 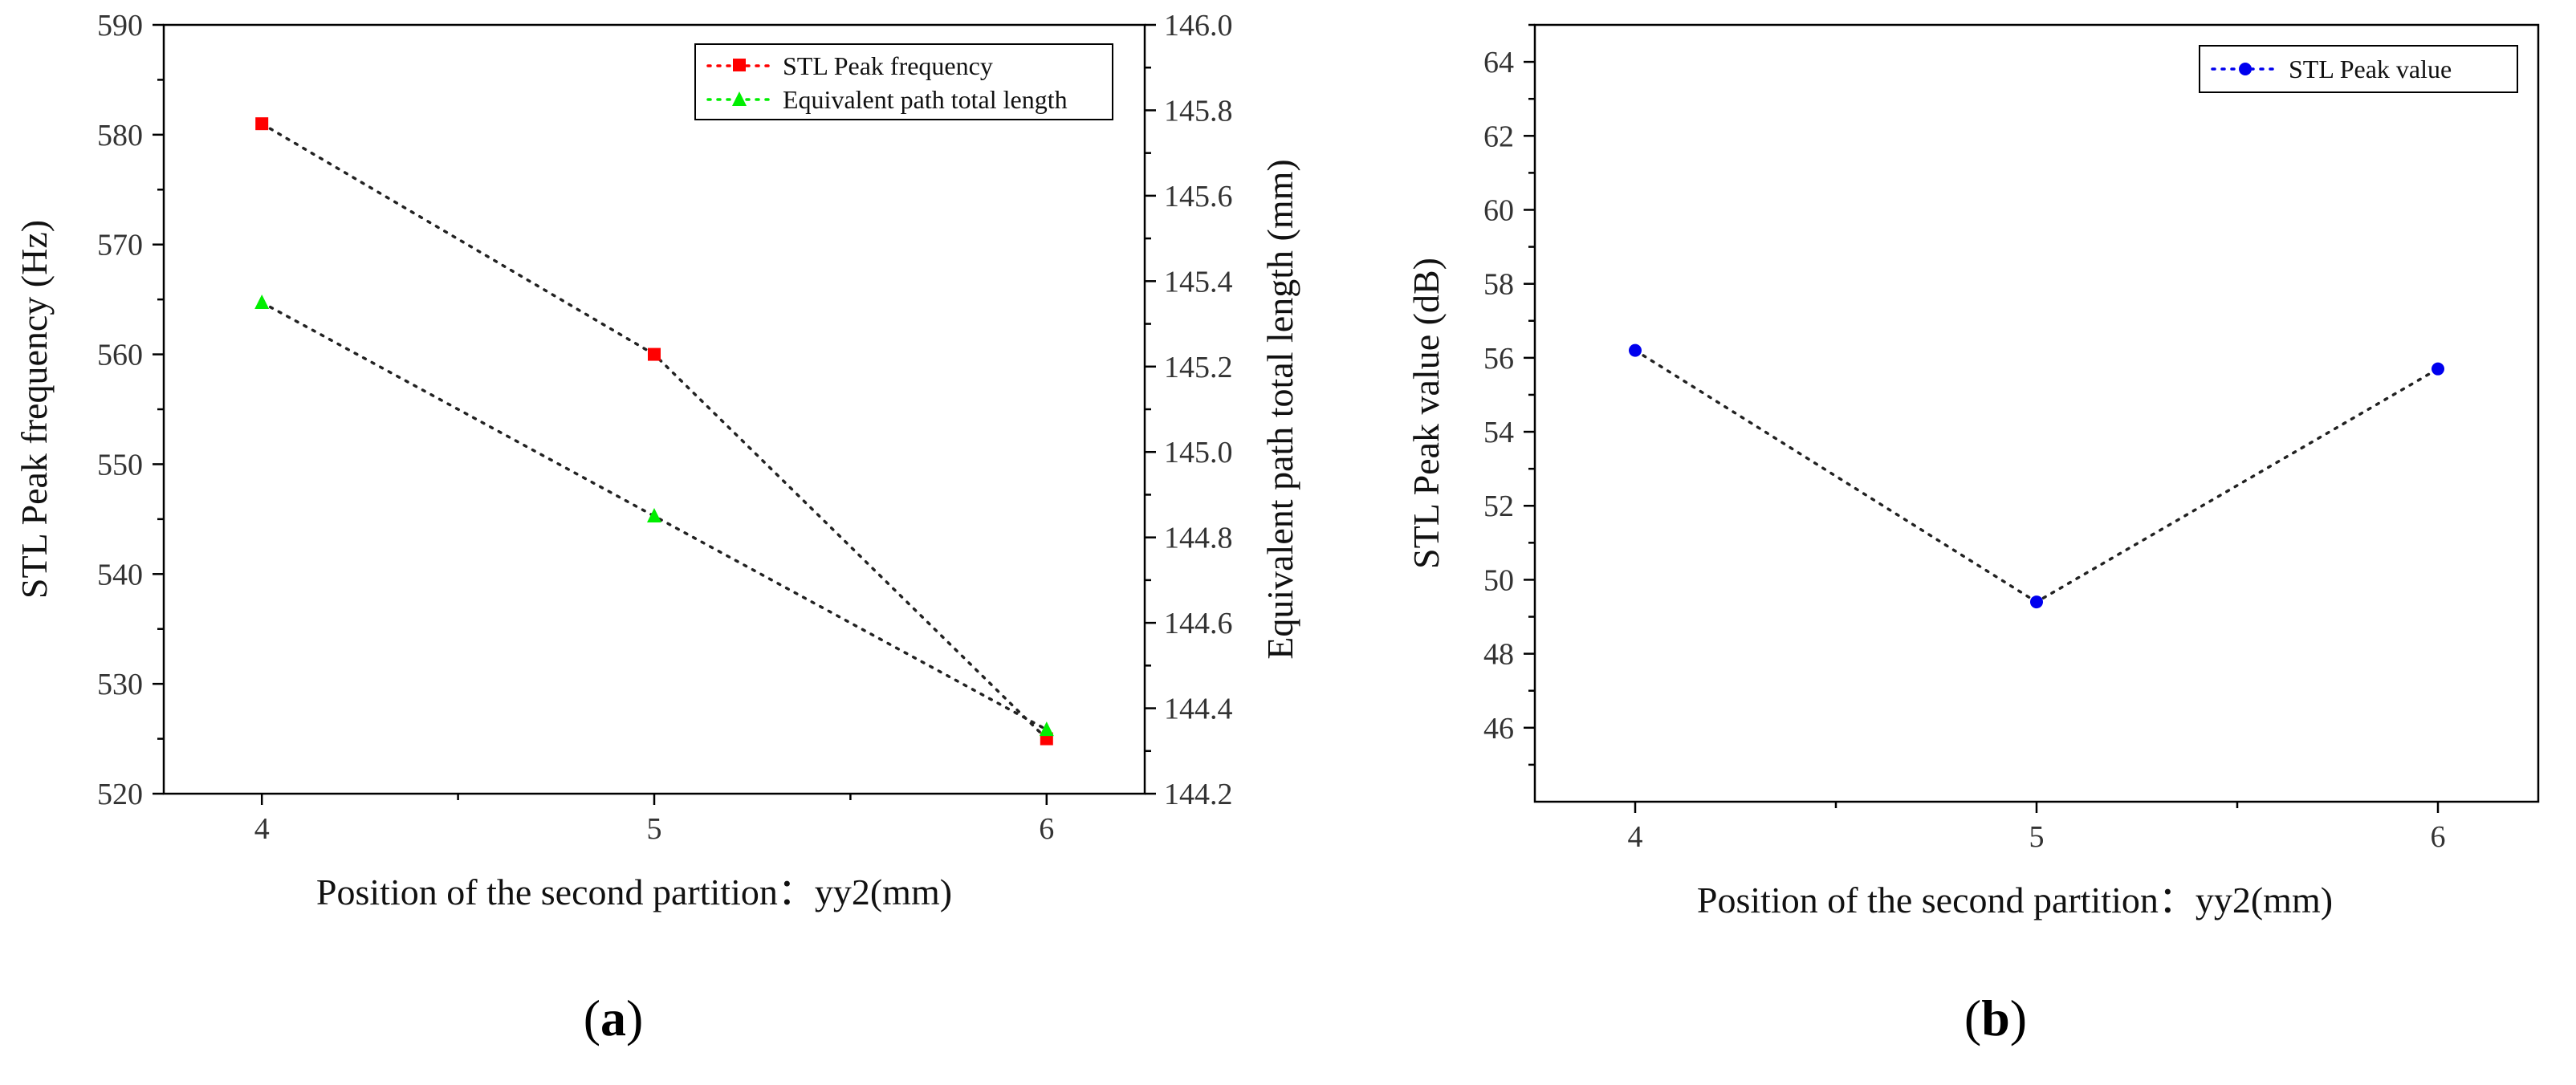 I want to click on panel-b-series, so click(x=2037, y=476).